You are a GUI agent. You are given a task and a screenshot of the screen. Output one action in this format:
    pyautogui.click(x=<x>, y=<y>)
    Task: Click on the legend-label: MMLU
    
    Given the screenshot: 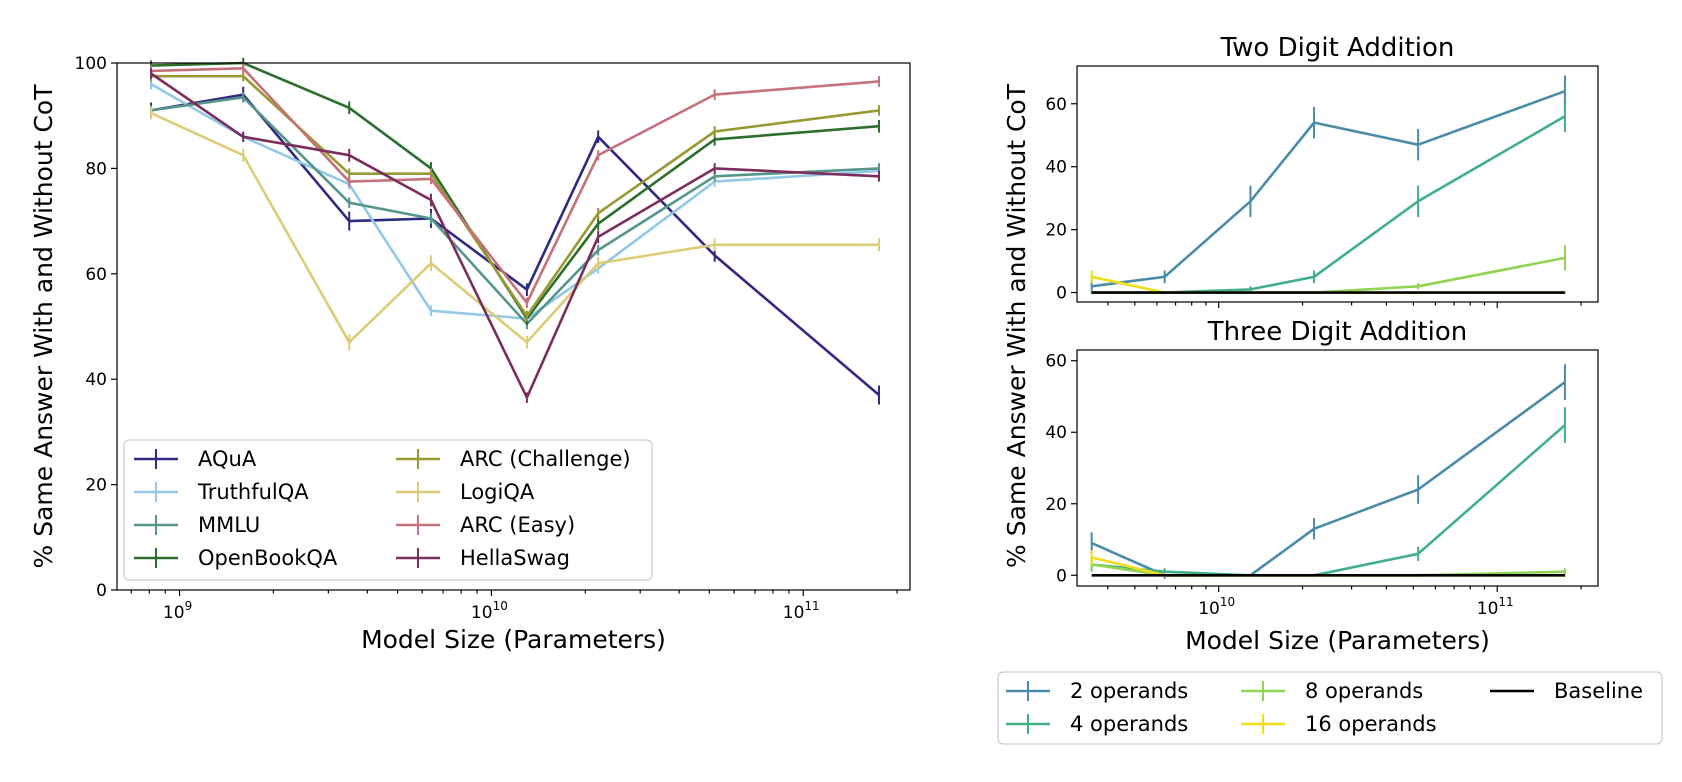 What is the action you would take?
    pyautogui.click(x=229, y=525)
    